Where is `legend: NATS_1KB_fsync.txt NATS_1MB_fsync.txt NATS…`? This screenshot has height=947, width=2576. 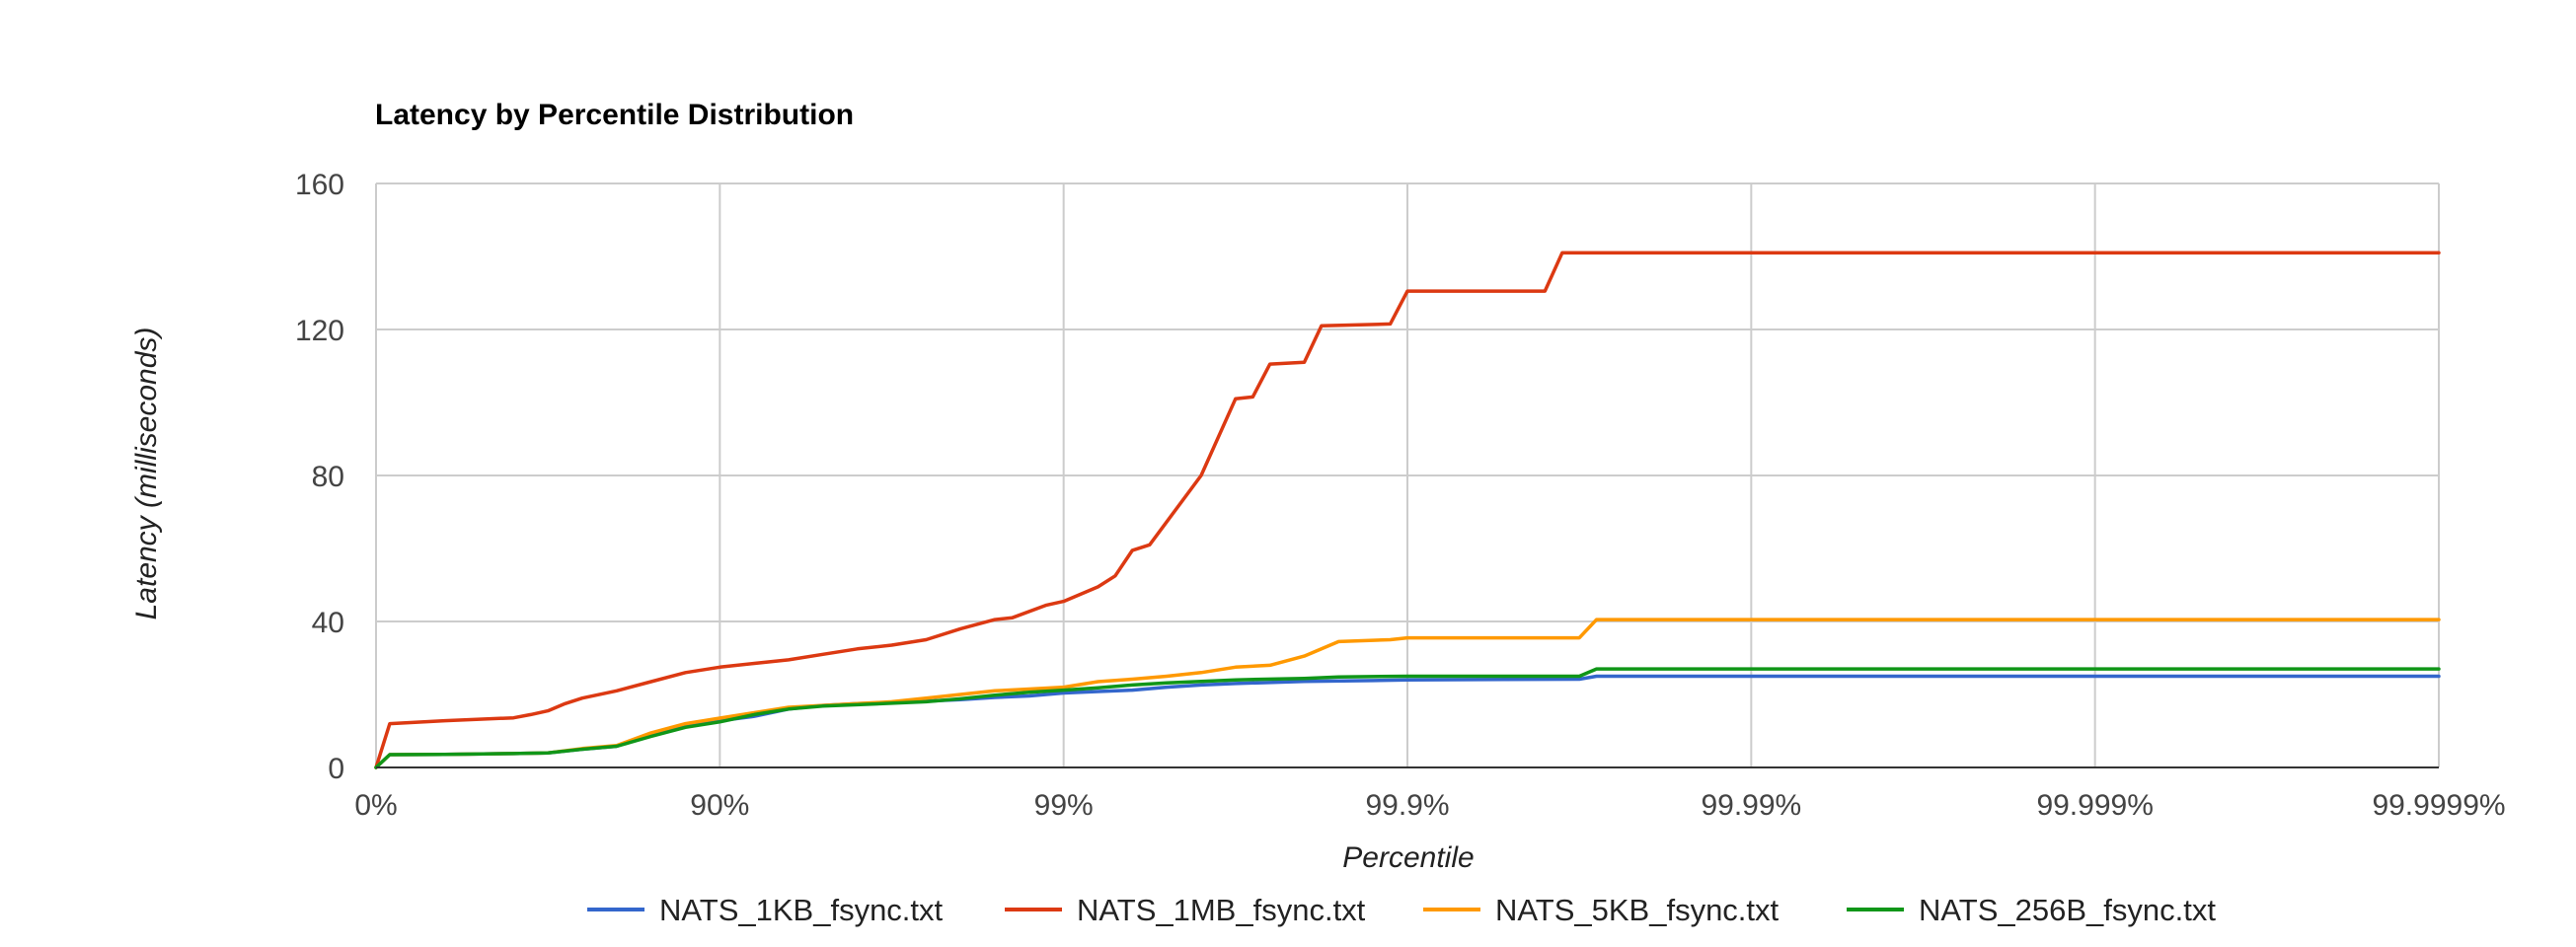
legend: NATS_1KB_fsync.txt NATS_1MB_fsync.txt NATS… is located at coordinates (1401, 910).